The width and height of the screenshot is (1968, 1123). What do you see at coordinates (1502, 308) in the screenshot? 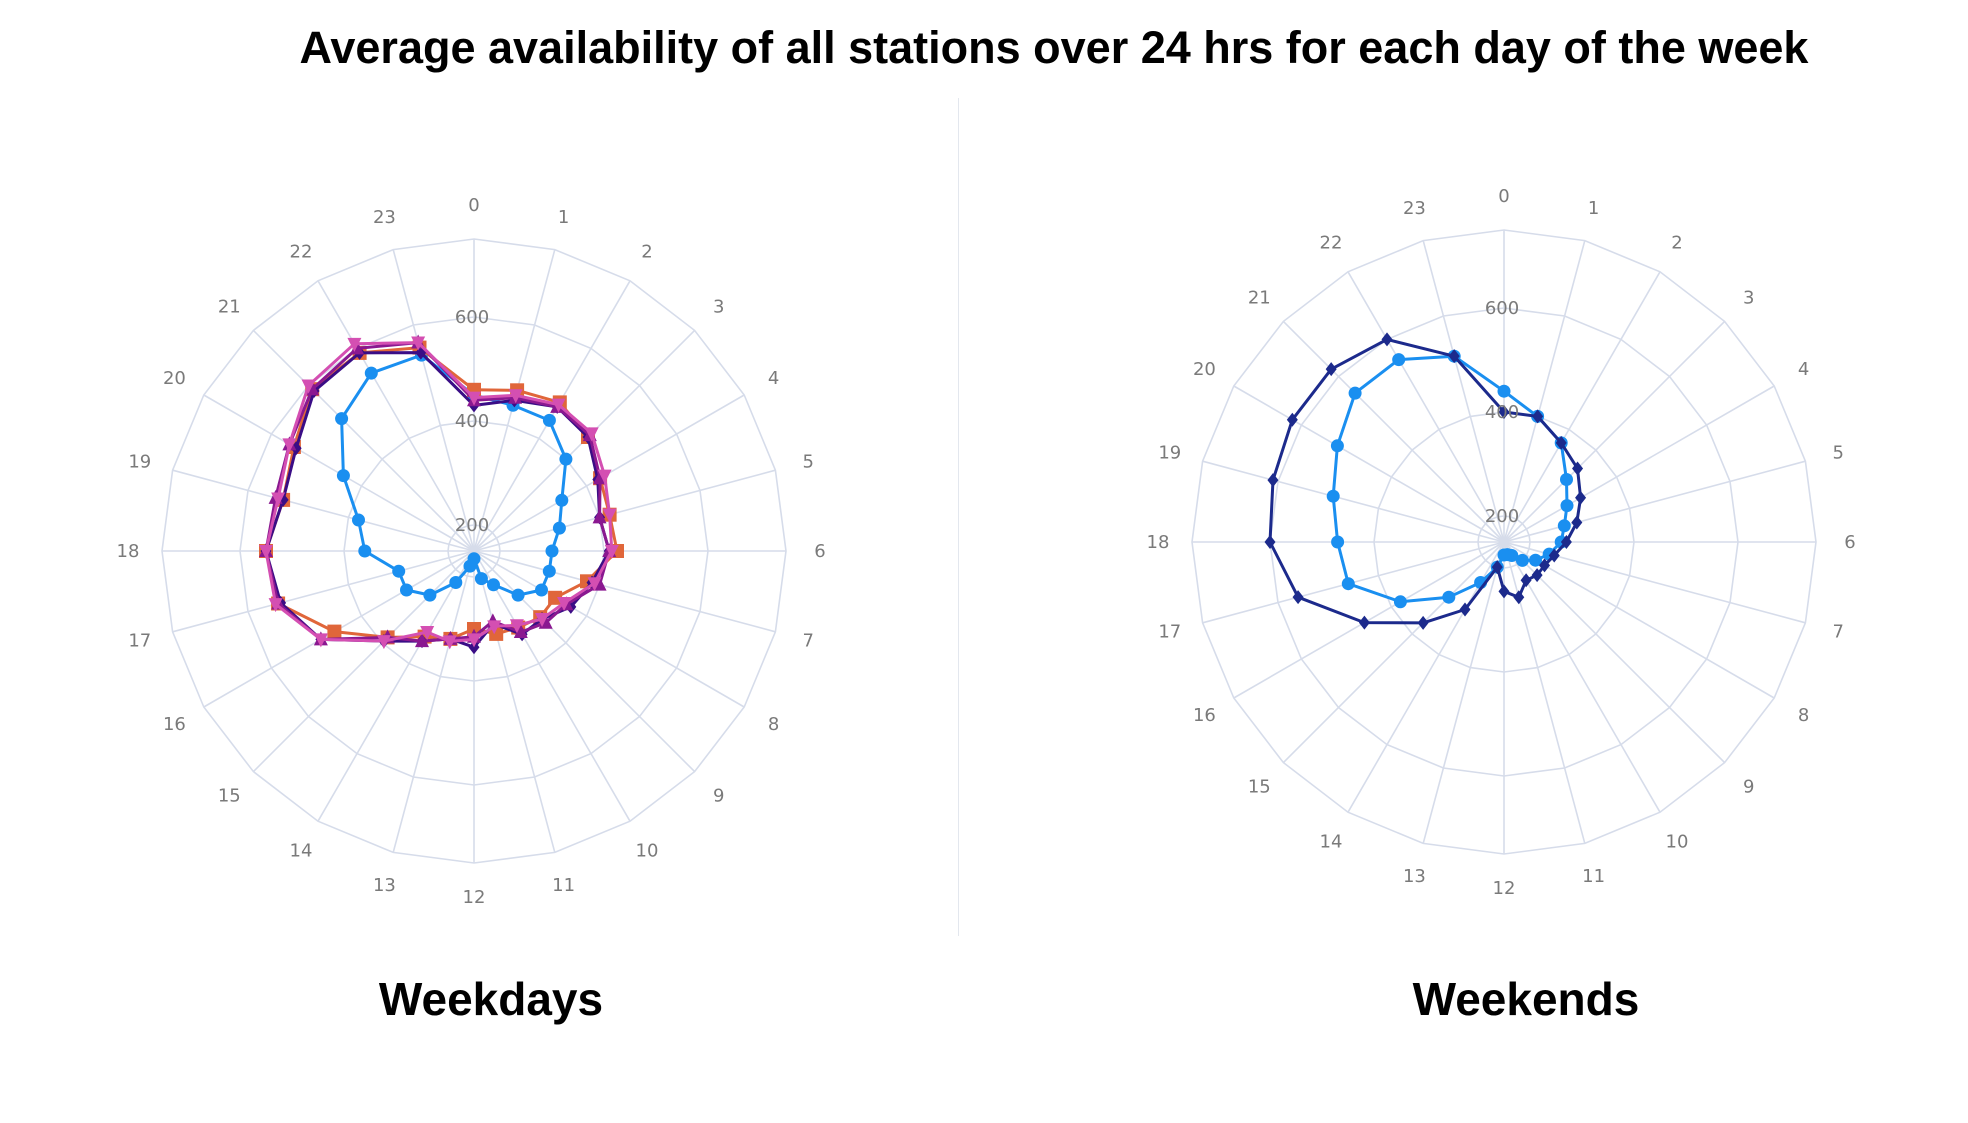
I see `radial-tick-weekends-2: 600` at bounding box center [1502, 308].